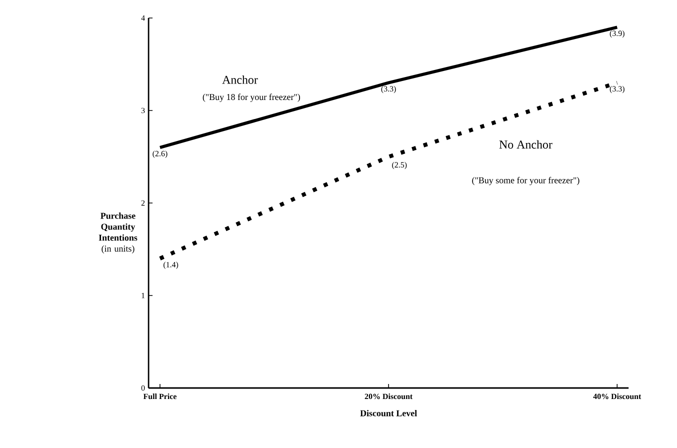 The image size is (677, 448). What do you see at coordinates (525, 144) in the screenshot?
I see `series-label: No Anchor` at bounding box center [525, 144].